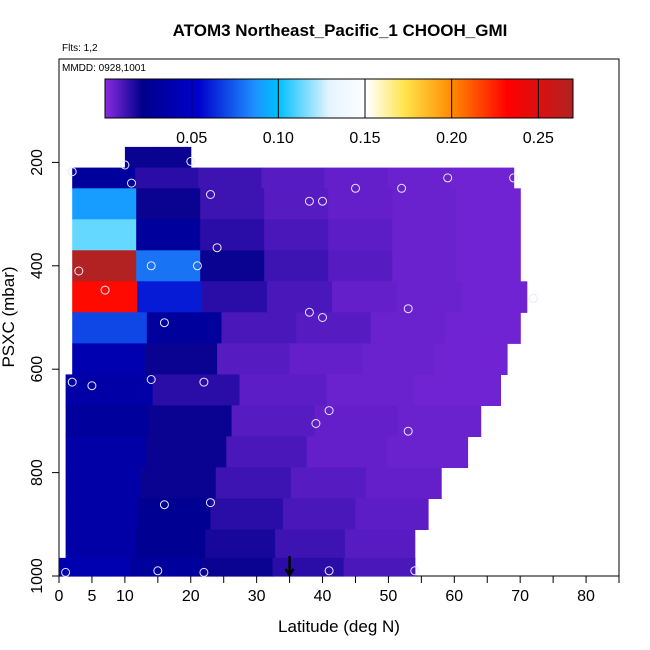  What do you see at coordinates (104, 68) in the screenshot?
I see `date-note: MMDD: 0928,1001` at bounding box center [104, 68].